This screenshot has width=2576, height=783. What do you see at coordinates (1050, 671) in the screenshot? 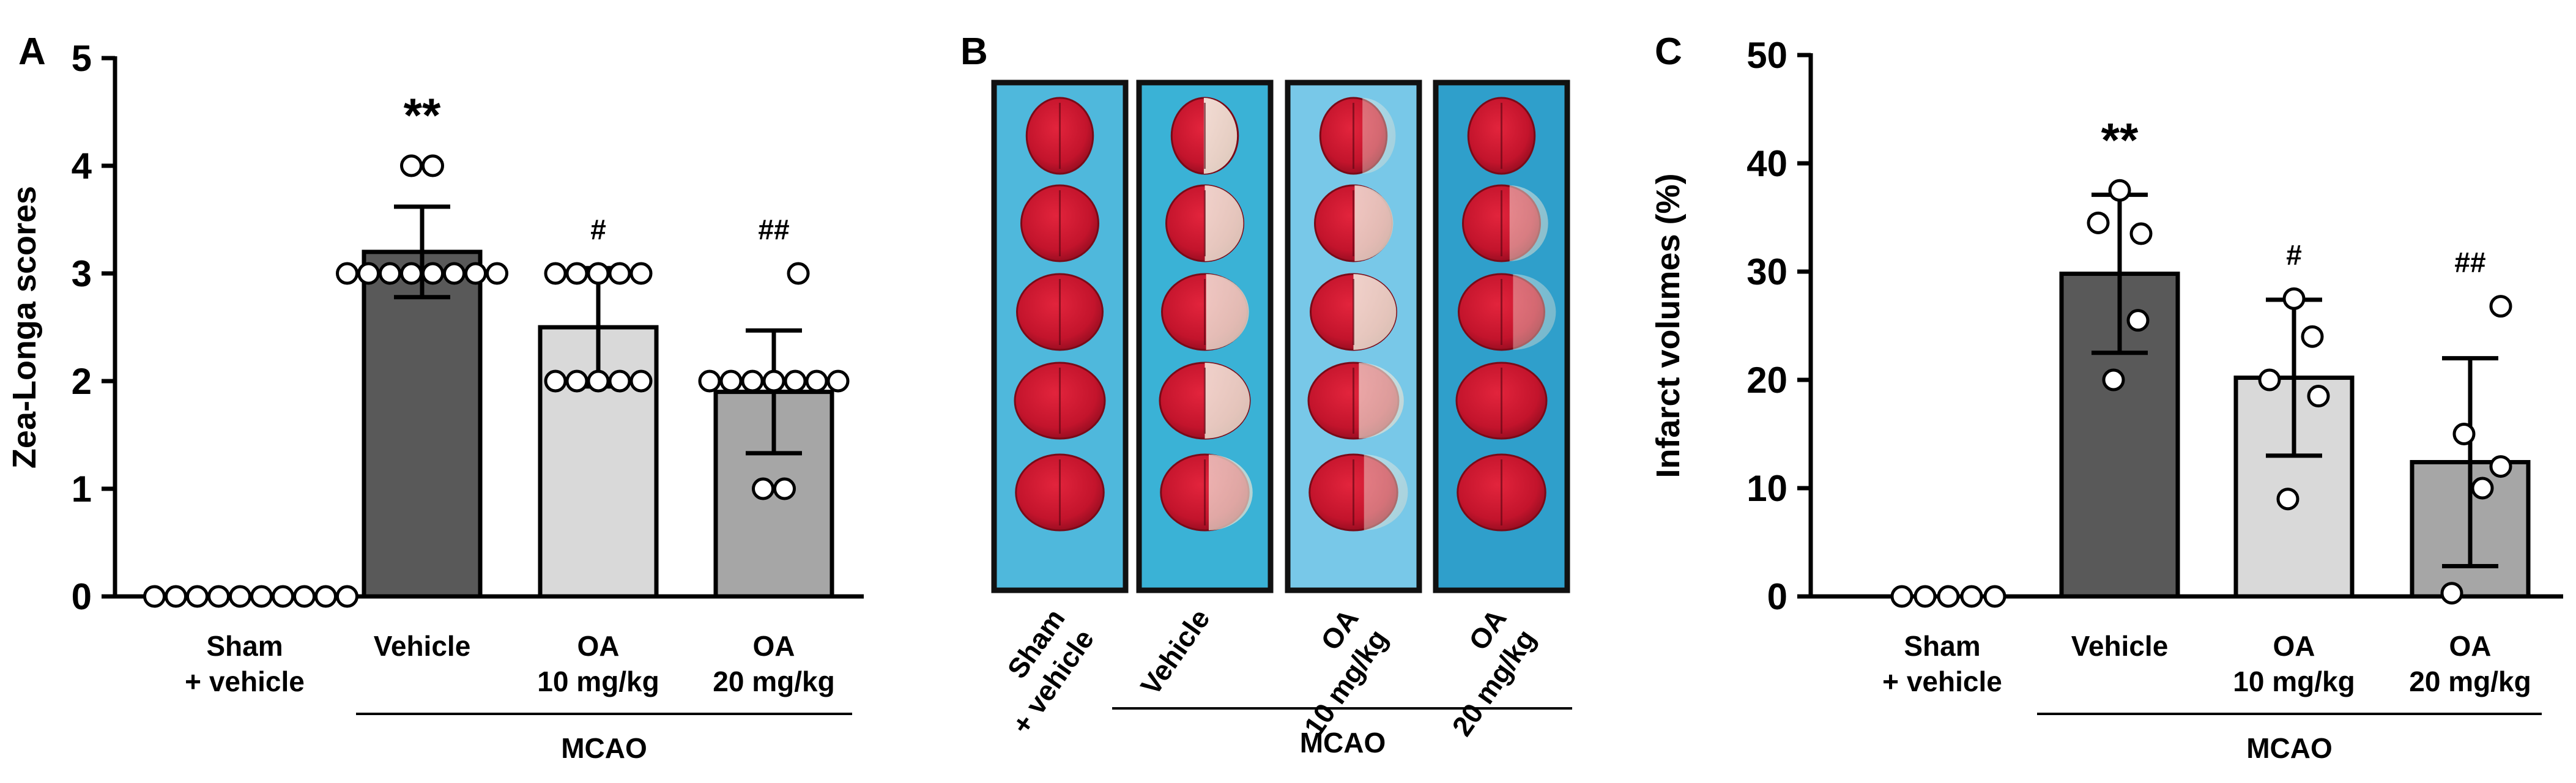
I see `column-label: Sham+ vehicle` at bounding box center [1050, 671].